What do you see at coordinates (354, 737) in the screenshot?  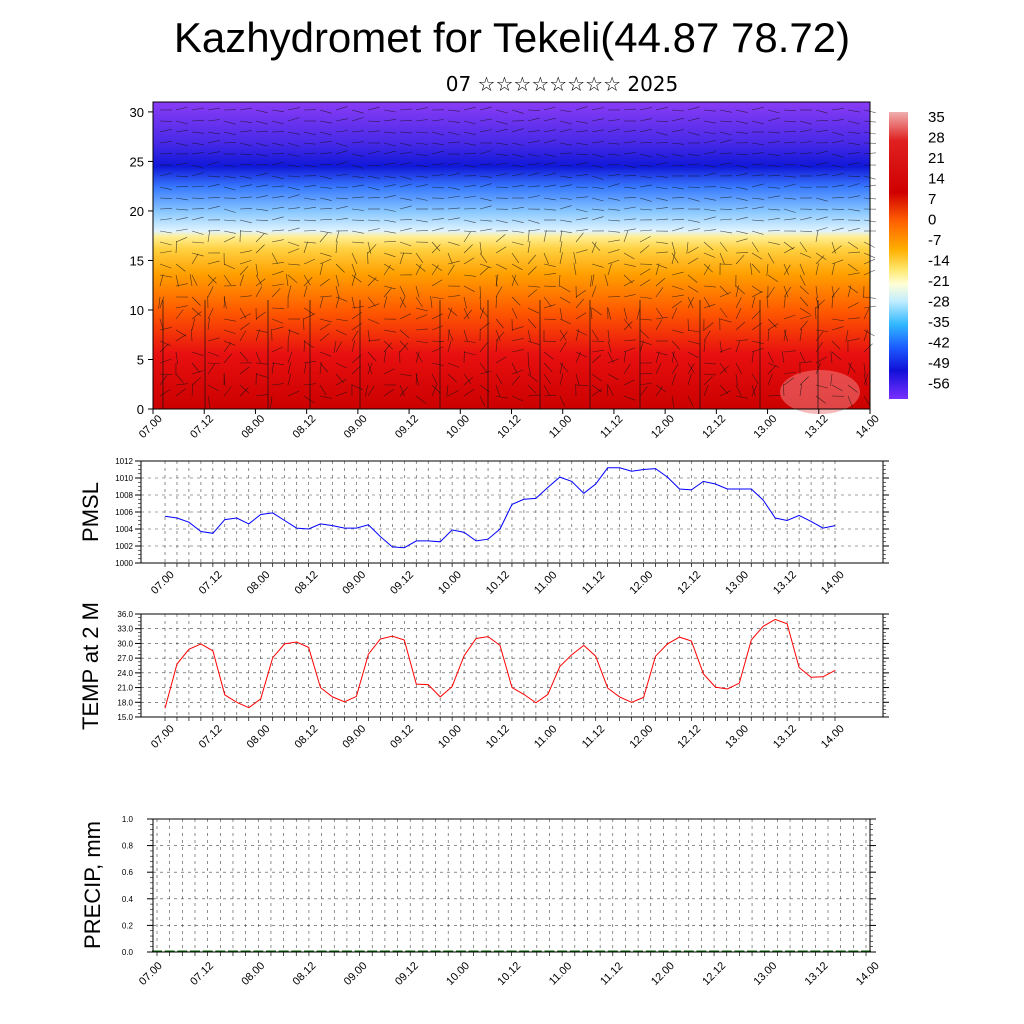 I see `x-tick-label: 09.00` at bounding box center [354, 737].